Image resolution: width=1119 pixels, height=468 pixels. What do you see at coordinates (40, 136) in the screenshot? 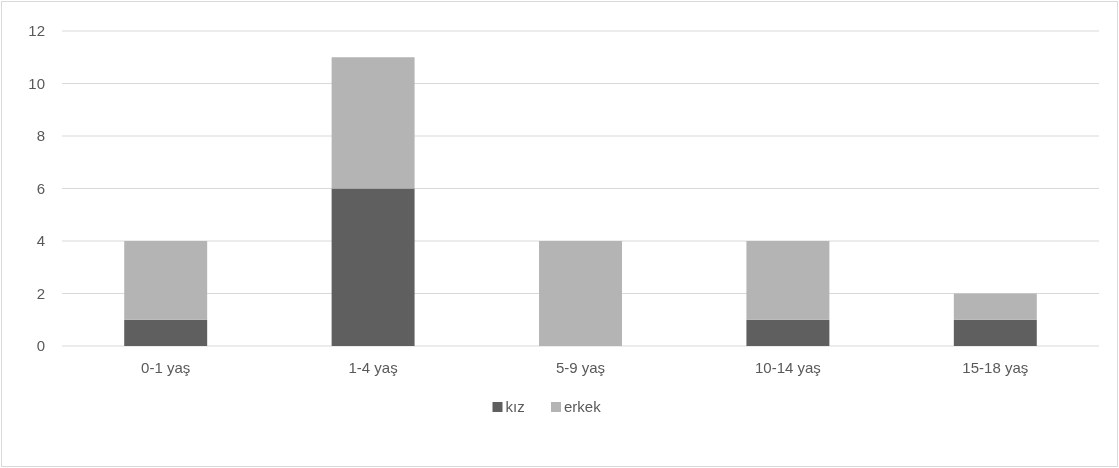
I see `y-tick-label: 8` at bounding box center [40, 136].